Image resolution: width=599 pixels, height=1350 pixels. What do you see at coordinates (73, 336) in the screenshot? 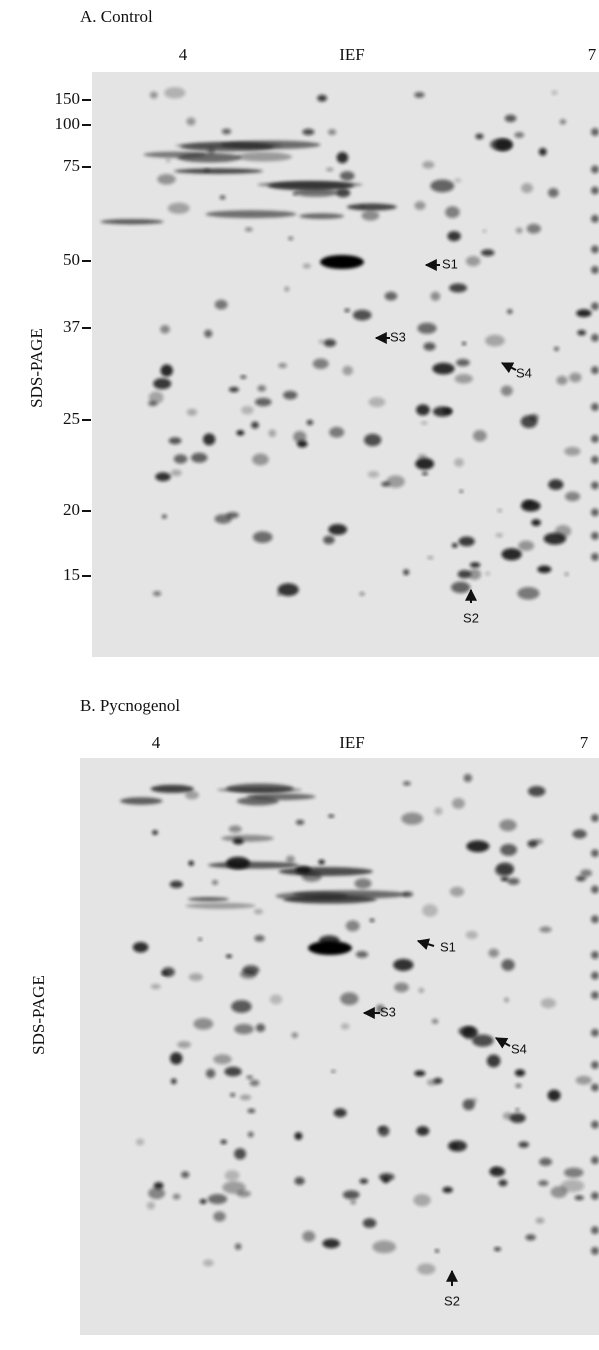
I see `mw-axis: 150 100 75 50 37 25 20 15` at bounding box center [73, 336].